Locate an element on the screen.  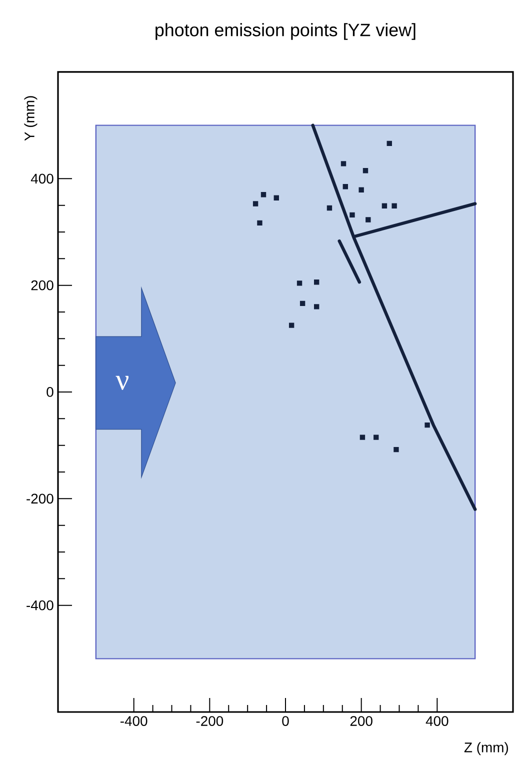
x-tick-label: -400 is located at coordinates (134, 721).